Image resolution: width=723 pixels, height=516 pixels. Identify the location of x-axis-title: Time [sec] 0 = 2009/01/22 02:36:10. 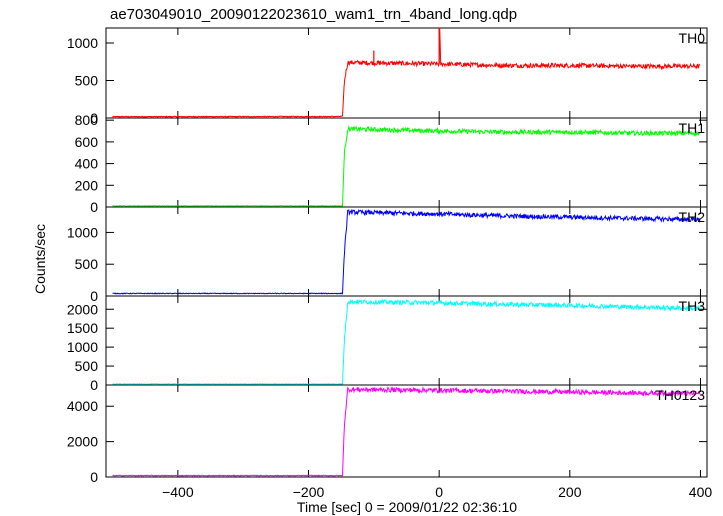
(407, 507).